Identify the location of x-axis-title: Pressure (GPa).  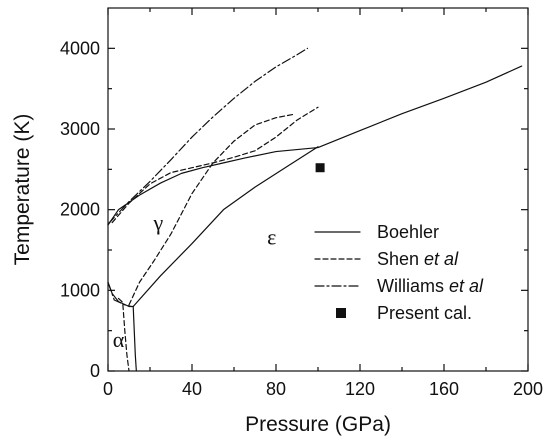
(318, 424).